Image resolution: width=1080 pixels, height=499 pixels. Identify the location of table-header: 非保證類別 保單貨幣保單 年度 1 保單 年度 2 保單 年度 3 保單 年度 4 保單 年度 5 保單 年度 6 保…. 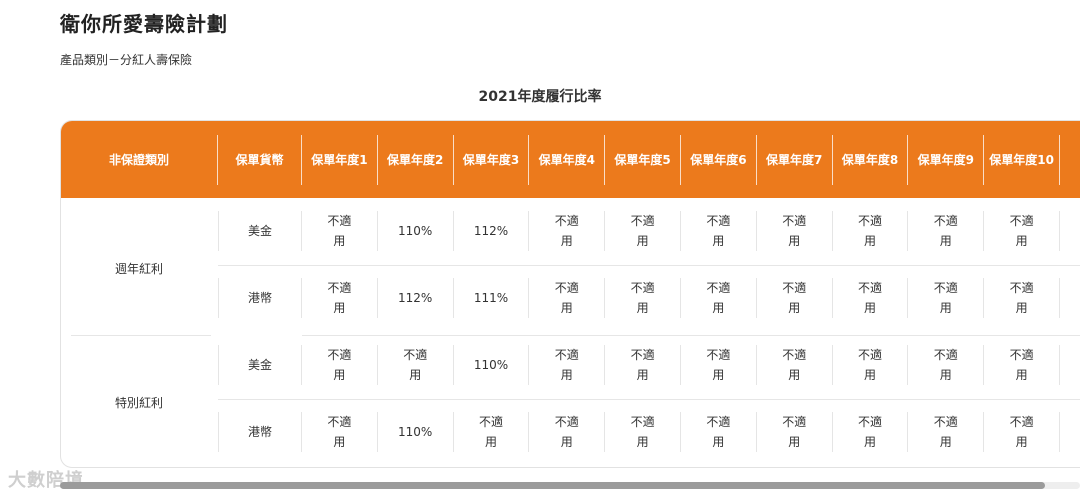
(570, 159).